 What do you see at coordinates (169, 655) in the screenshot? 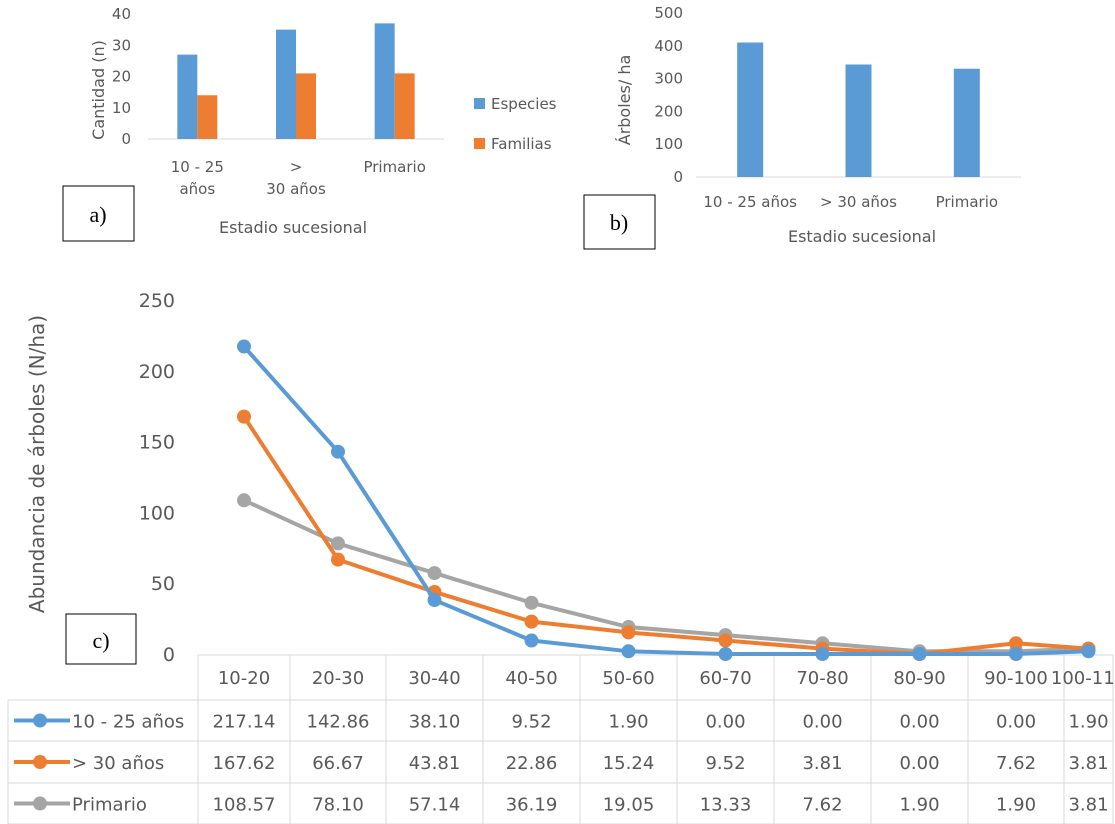
I see `chart-c-ytick-label: 0` at bounding box center [169, 655].